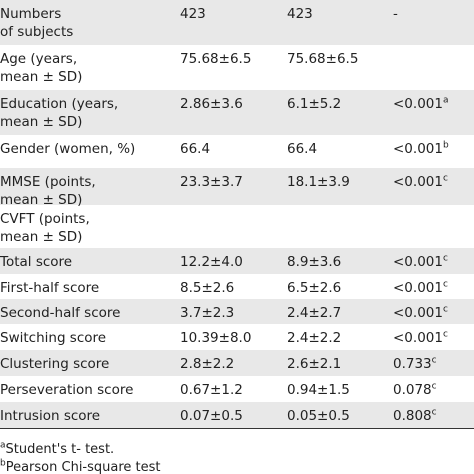 This screenshot has height=474, width=474. I want to click on table-row: Clustering score 2.8±2.2 2.6±2.1 0.733c, so click(237, 363).